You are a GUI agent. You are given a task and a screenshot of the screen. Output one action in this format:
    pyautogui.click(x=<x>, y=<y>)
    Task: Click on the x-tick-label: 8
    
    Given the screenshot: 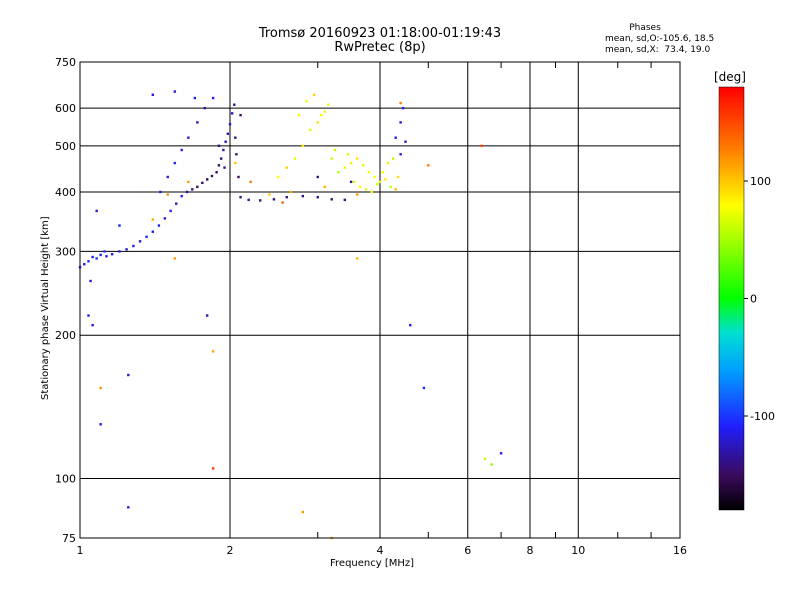 What is the action you would take?
    pyautogui.click(x=530, y=550)
    